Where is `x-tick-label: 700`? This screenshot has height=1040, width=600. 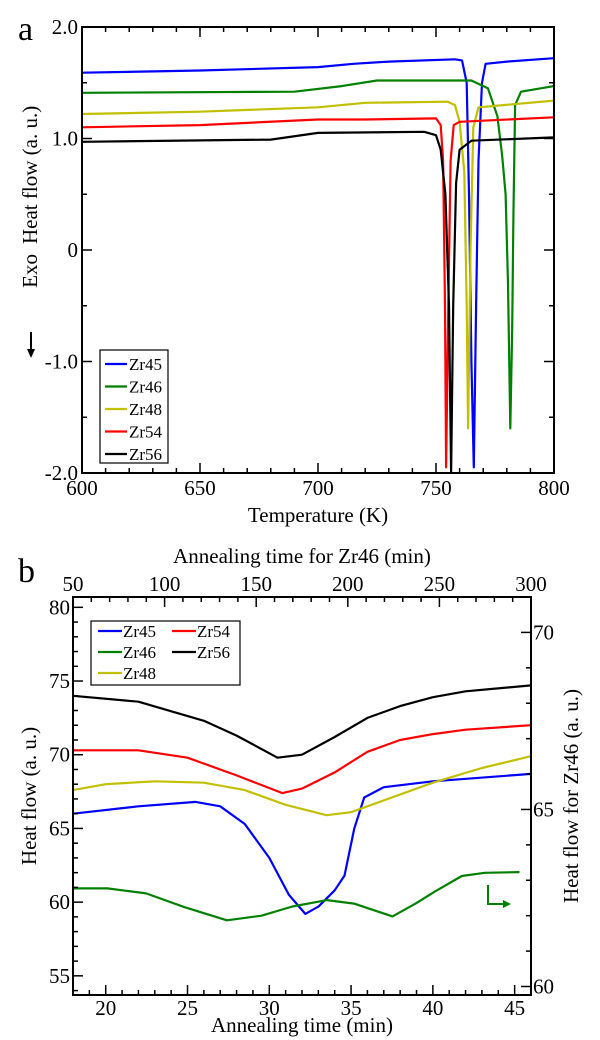 x-tick-label: 700 is located at coordinates (318, 488).